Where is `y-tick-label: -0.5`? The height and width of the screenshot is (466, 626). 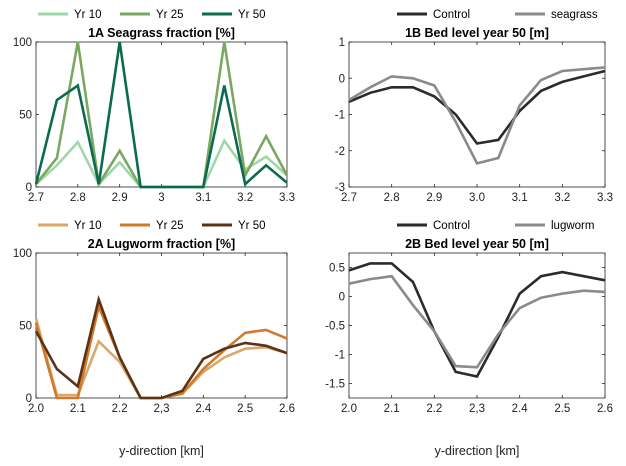 y-tick-label: -0.5 is located at coordinates (335, 327).